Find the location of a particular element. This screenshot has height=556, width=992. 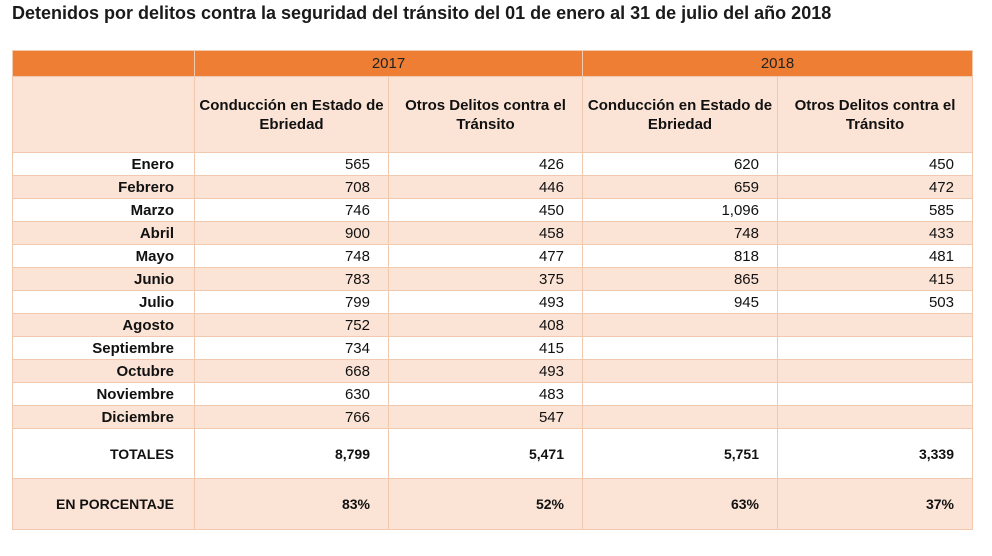

value-cell: 783 is located at coordinates (291, 279).